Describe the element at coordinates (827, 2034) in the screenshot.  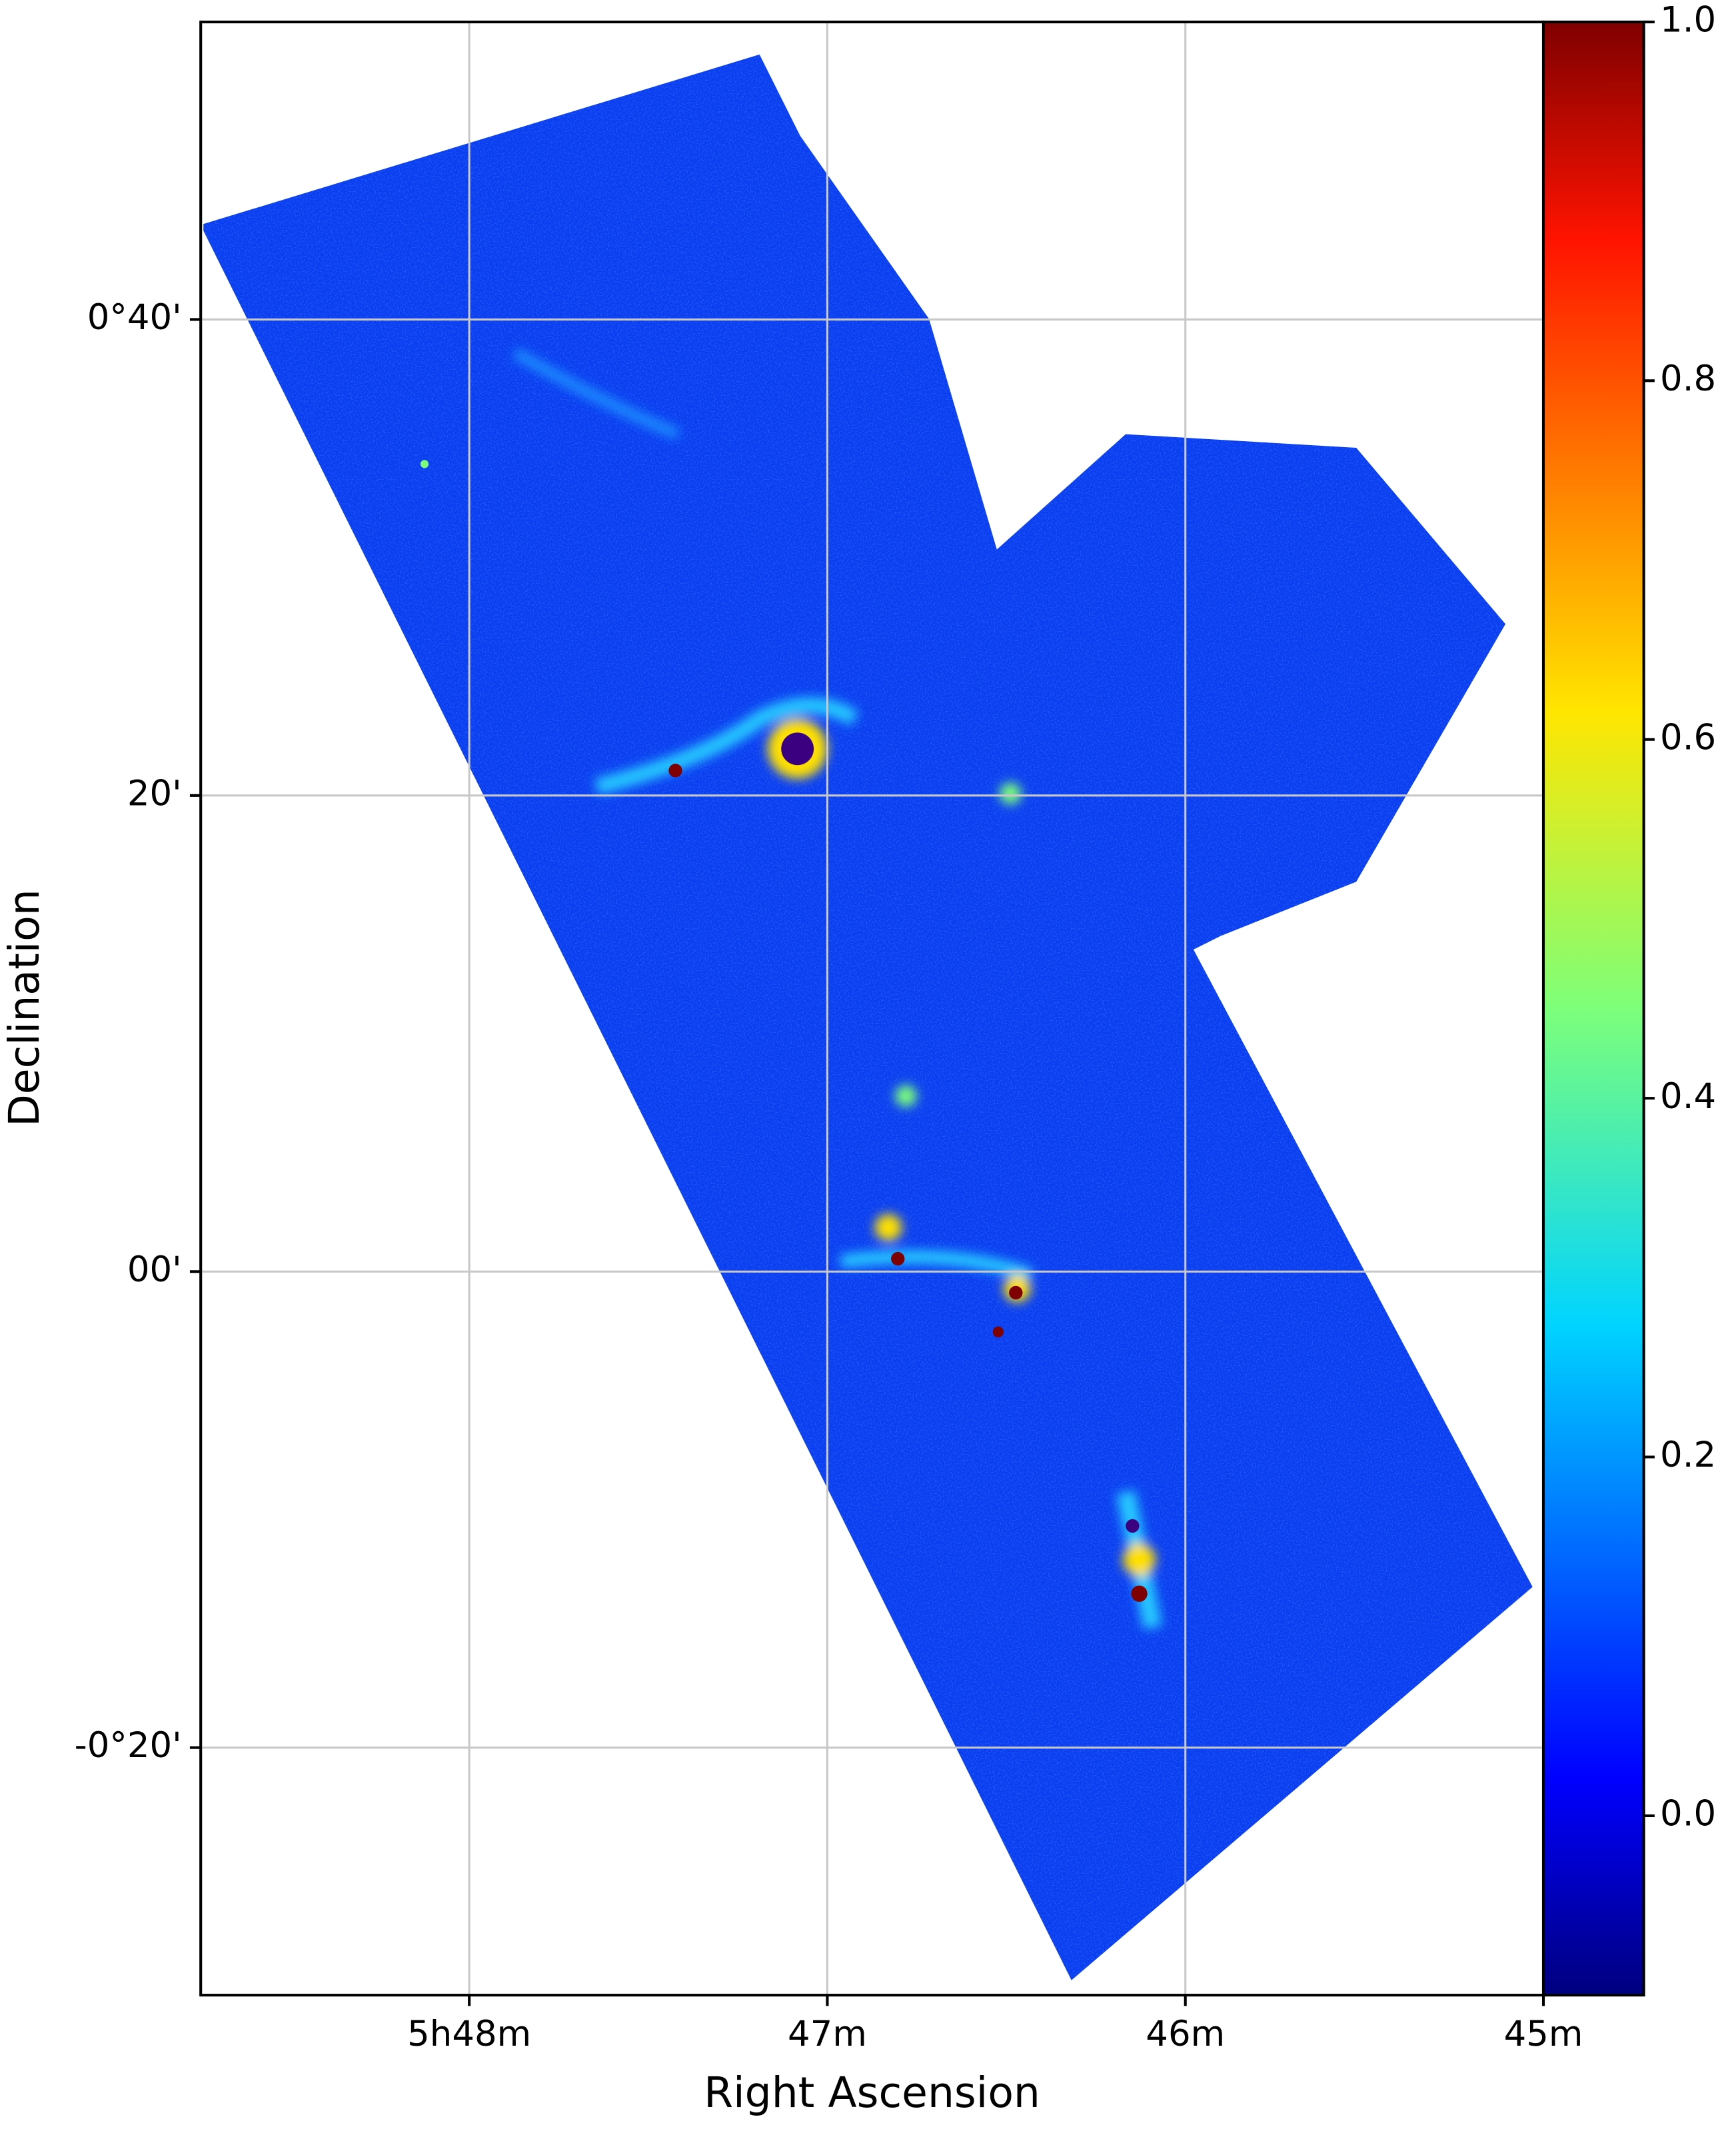
I see `x-tick-label: 47m` at that location.